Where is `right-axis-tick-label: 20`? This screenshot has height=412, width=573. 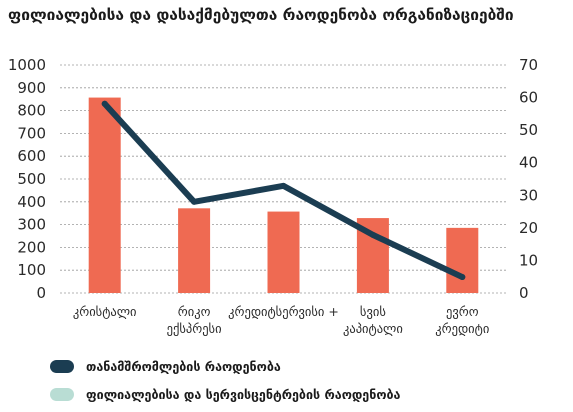
right-axis-tick-label: 20 is located at coordinates (528, 228).